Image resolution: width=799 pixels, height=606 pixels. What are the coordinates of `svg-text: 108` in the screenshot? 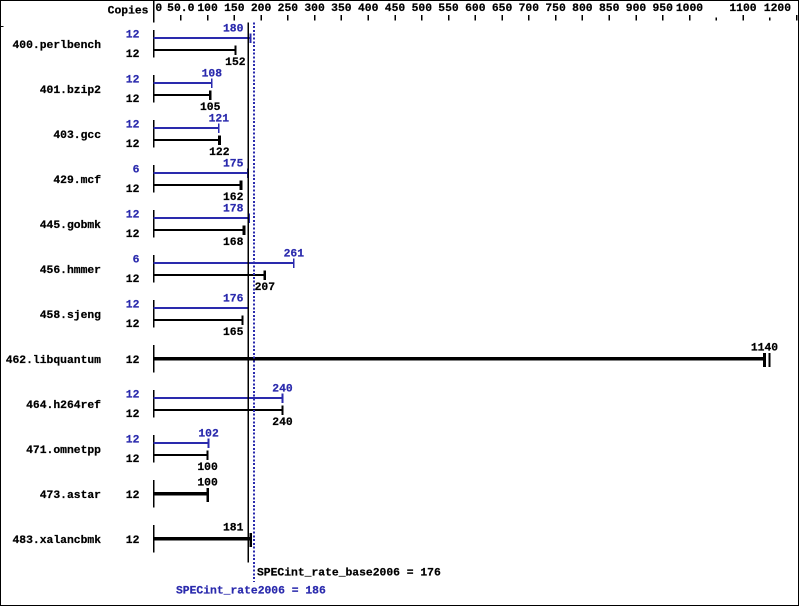 It's located at (212, 75).